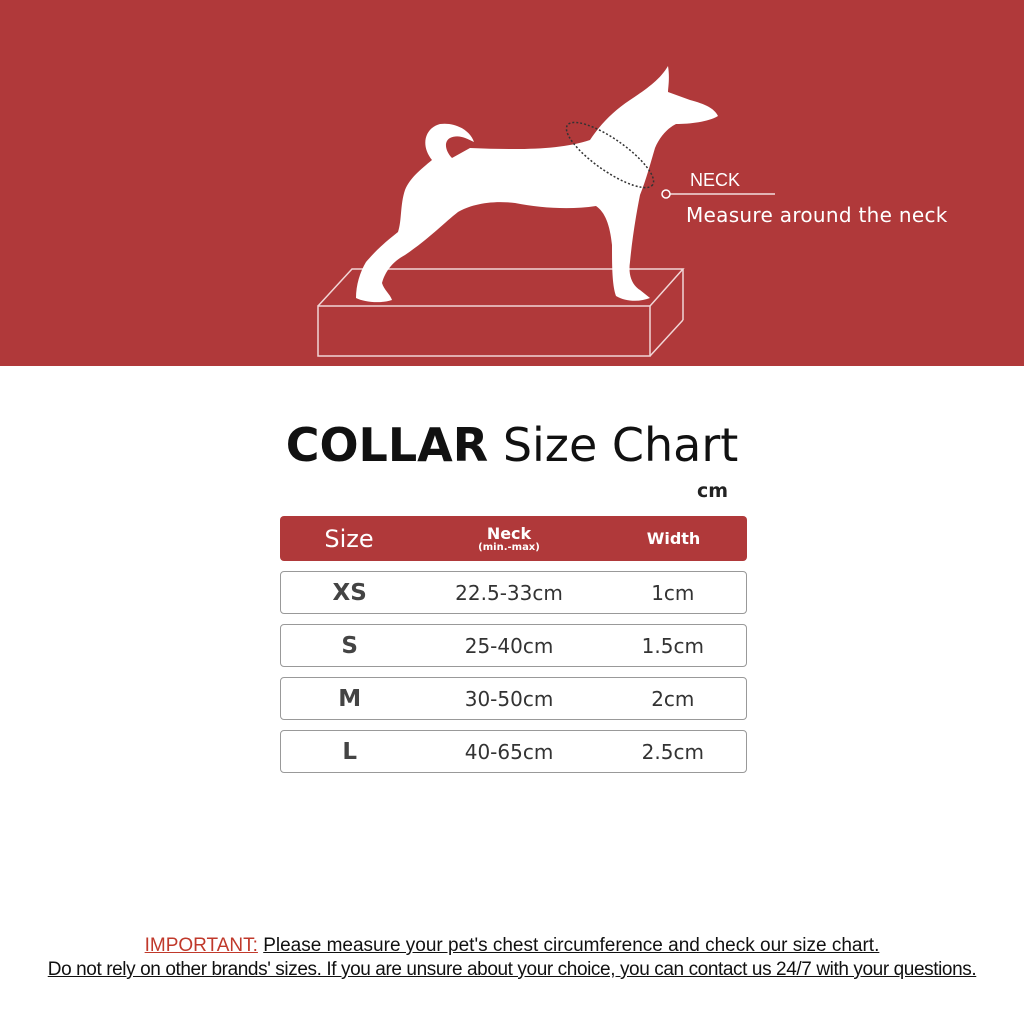 Image resolution: width=1024 pixels, height=1024 pixels. I want to click on header-neck-label: Neck, so click(509, 533).